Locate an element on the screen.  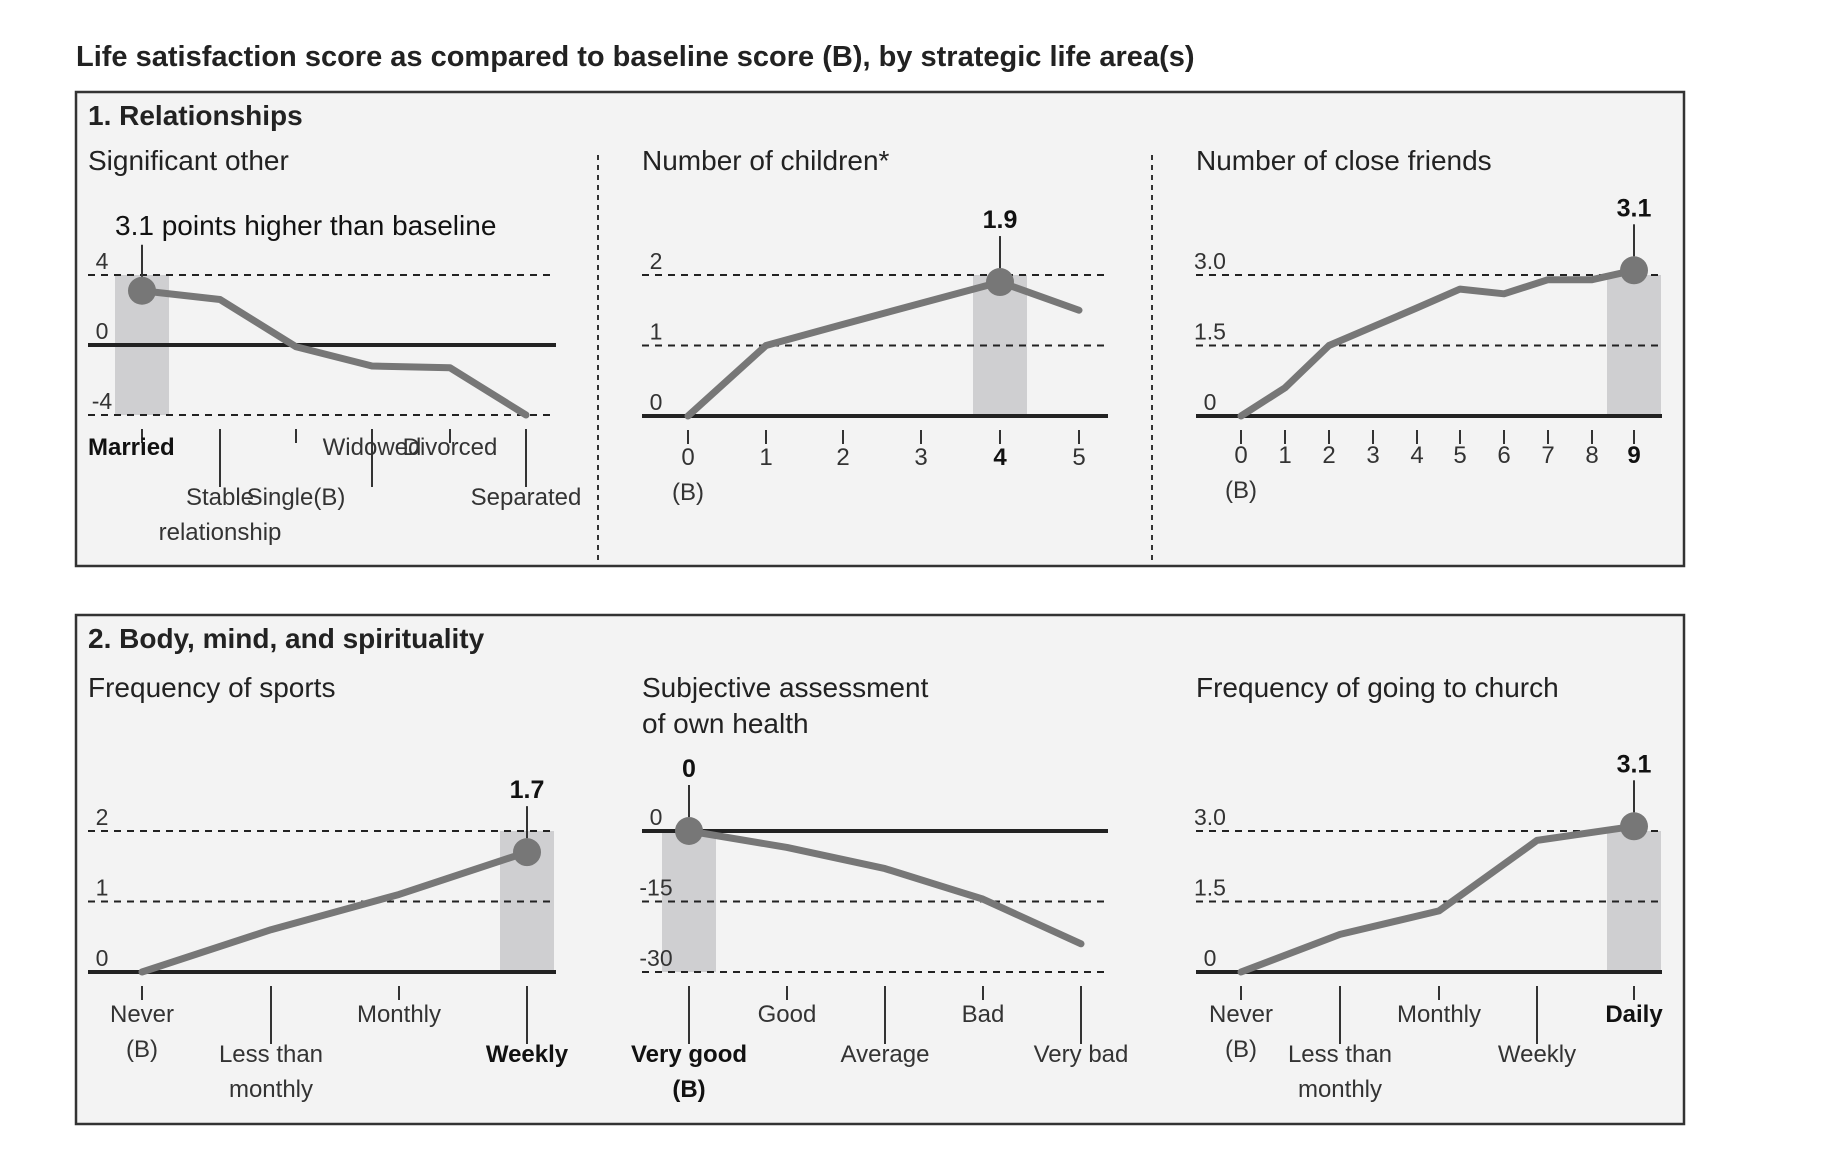
x-category-label: Married is located at coordinates (131, 447).